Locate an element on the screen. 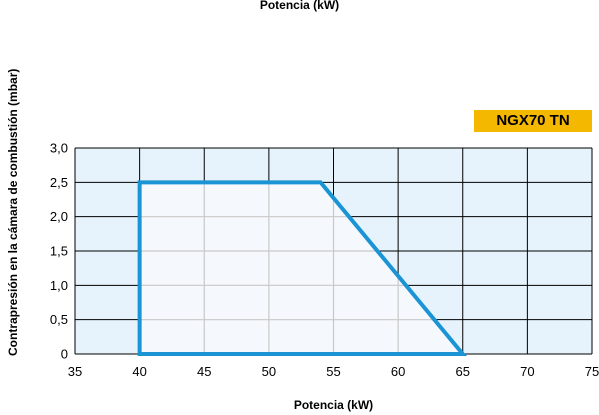 The height and width of the screenshot is (415, 599). x-tick-label: 35 is located at coordinates (75, 371).